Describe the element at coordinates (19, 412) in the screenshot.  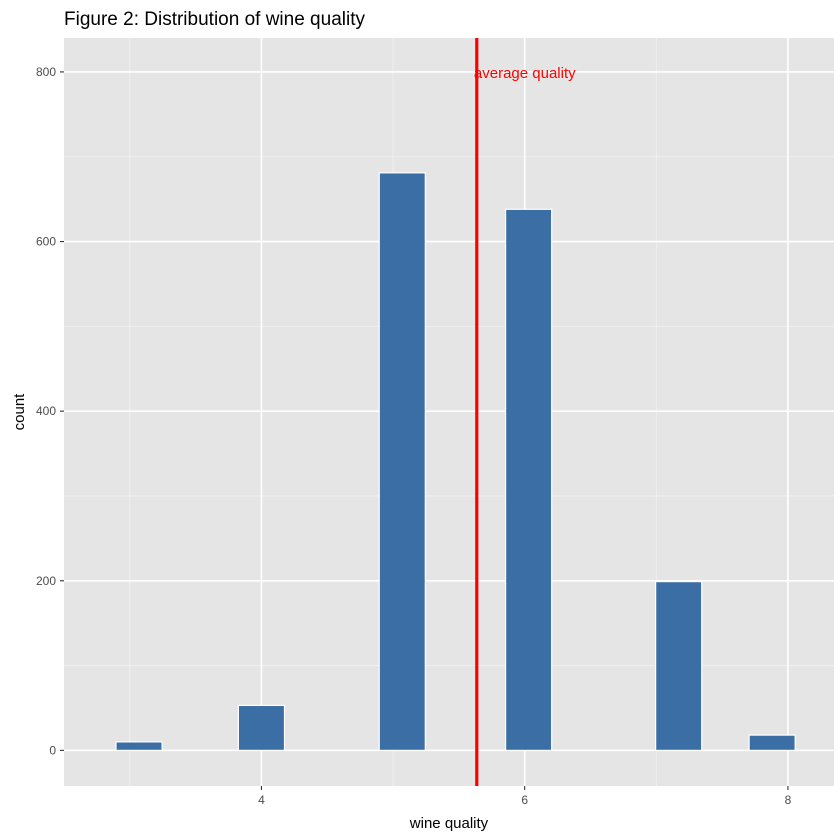
I see `y-axis-title: count` at that location.